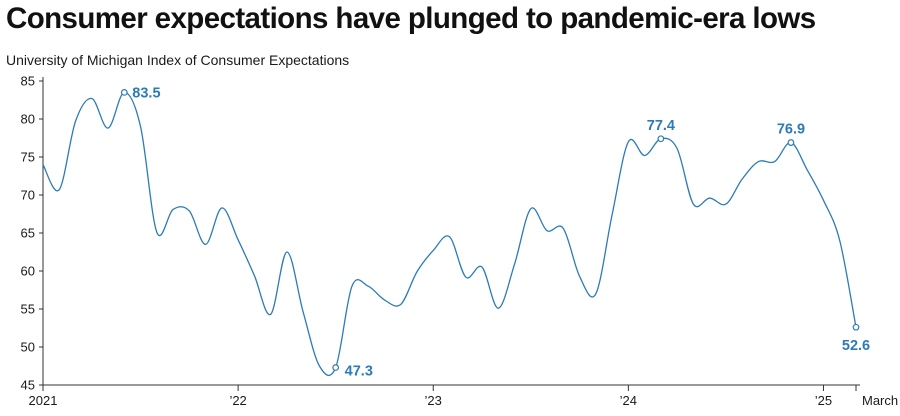 The image size is (900, 416). Describe the element at coordinates (237, 400) in the screenshot. I see `x-tick-label-1: ’22` at that location.